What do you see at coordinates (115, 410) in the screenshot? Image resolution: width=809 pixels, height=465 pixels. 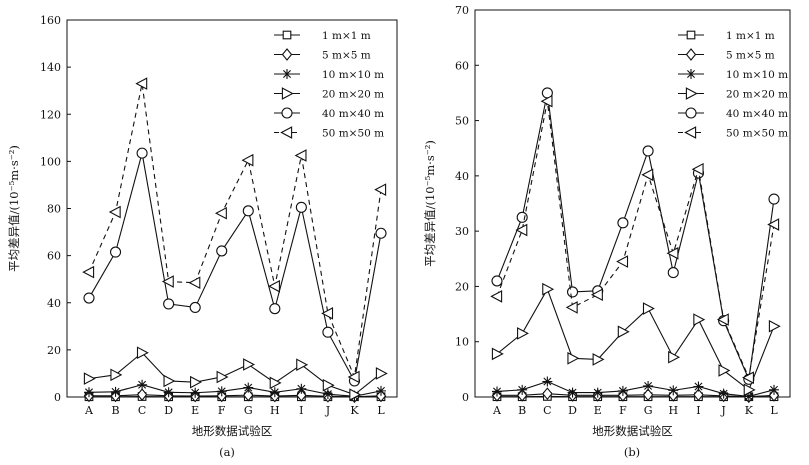 I see `x-tick-label: B` at bounding box center [115, 410].